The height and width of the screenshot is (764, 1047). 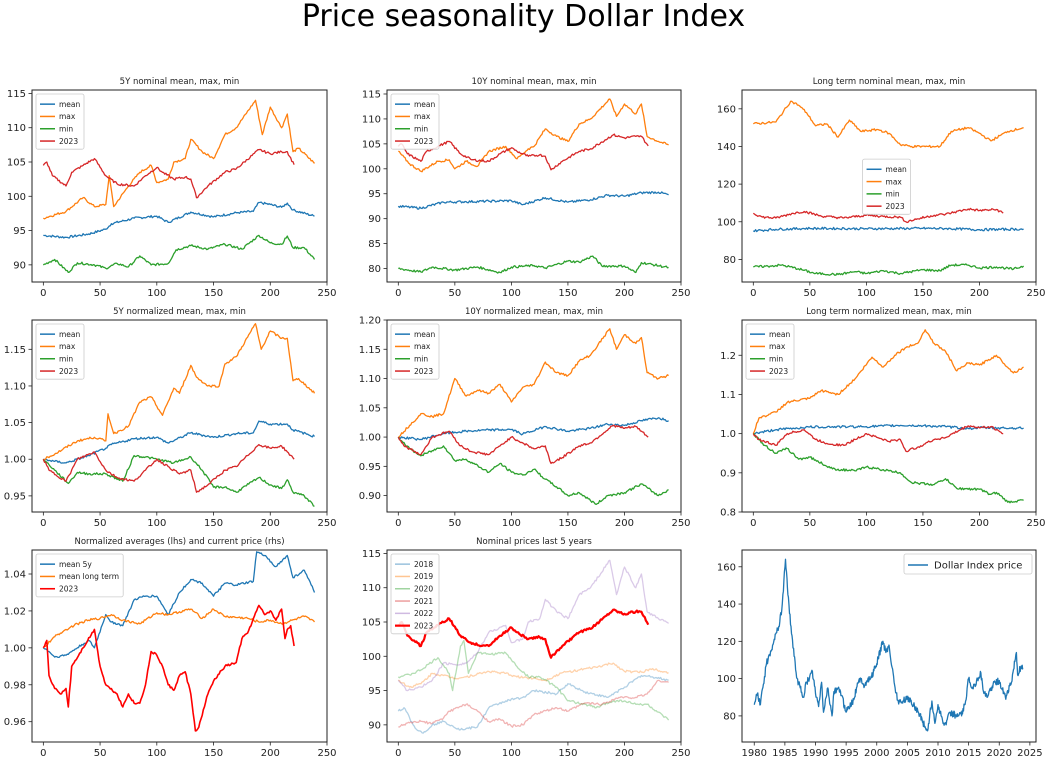 What do you see at coordinates (533, 82) in the screenshot?
I see `subplot-title: 10Y nominal mean, max, min` at bounding box center [533, 82].